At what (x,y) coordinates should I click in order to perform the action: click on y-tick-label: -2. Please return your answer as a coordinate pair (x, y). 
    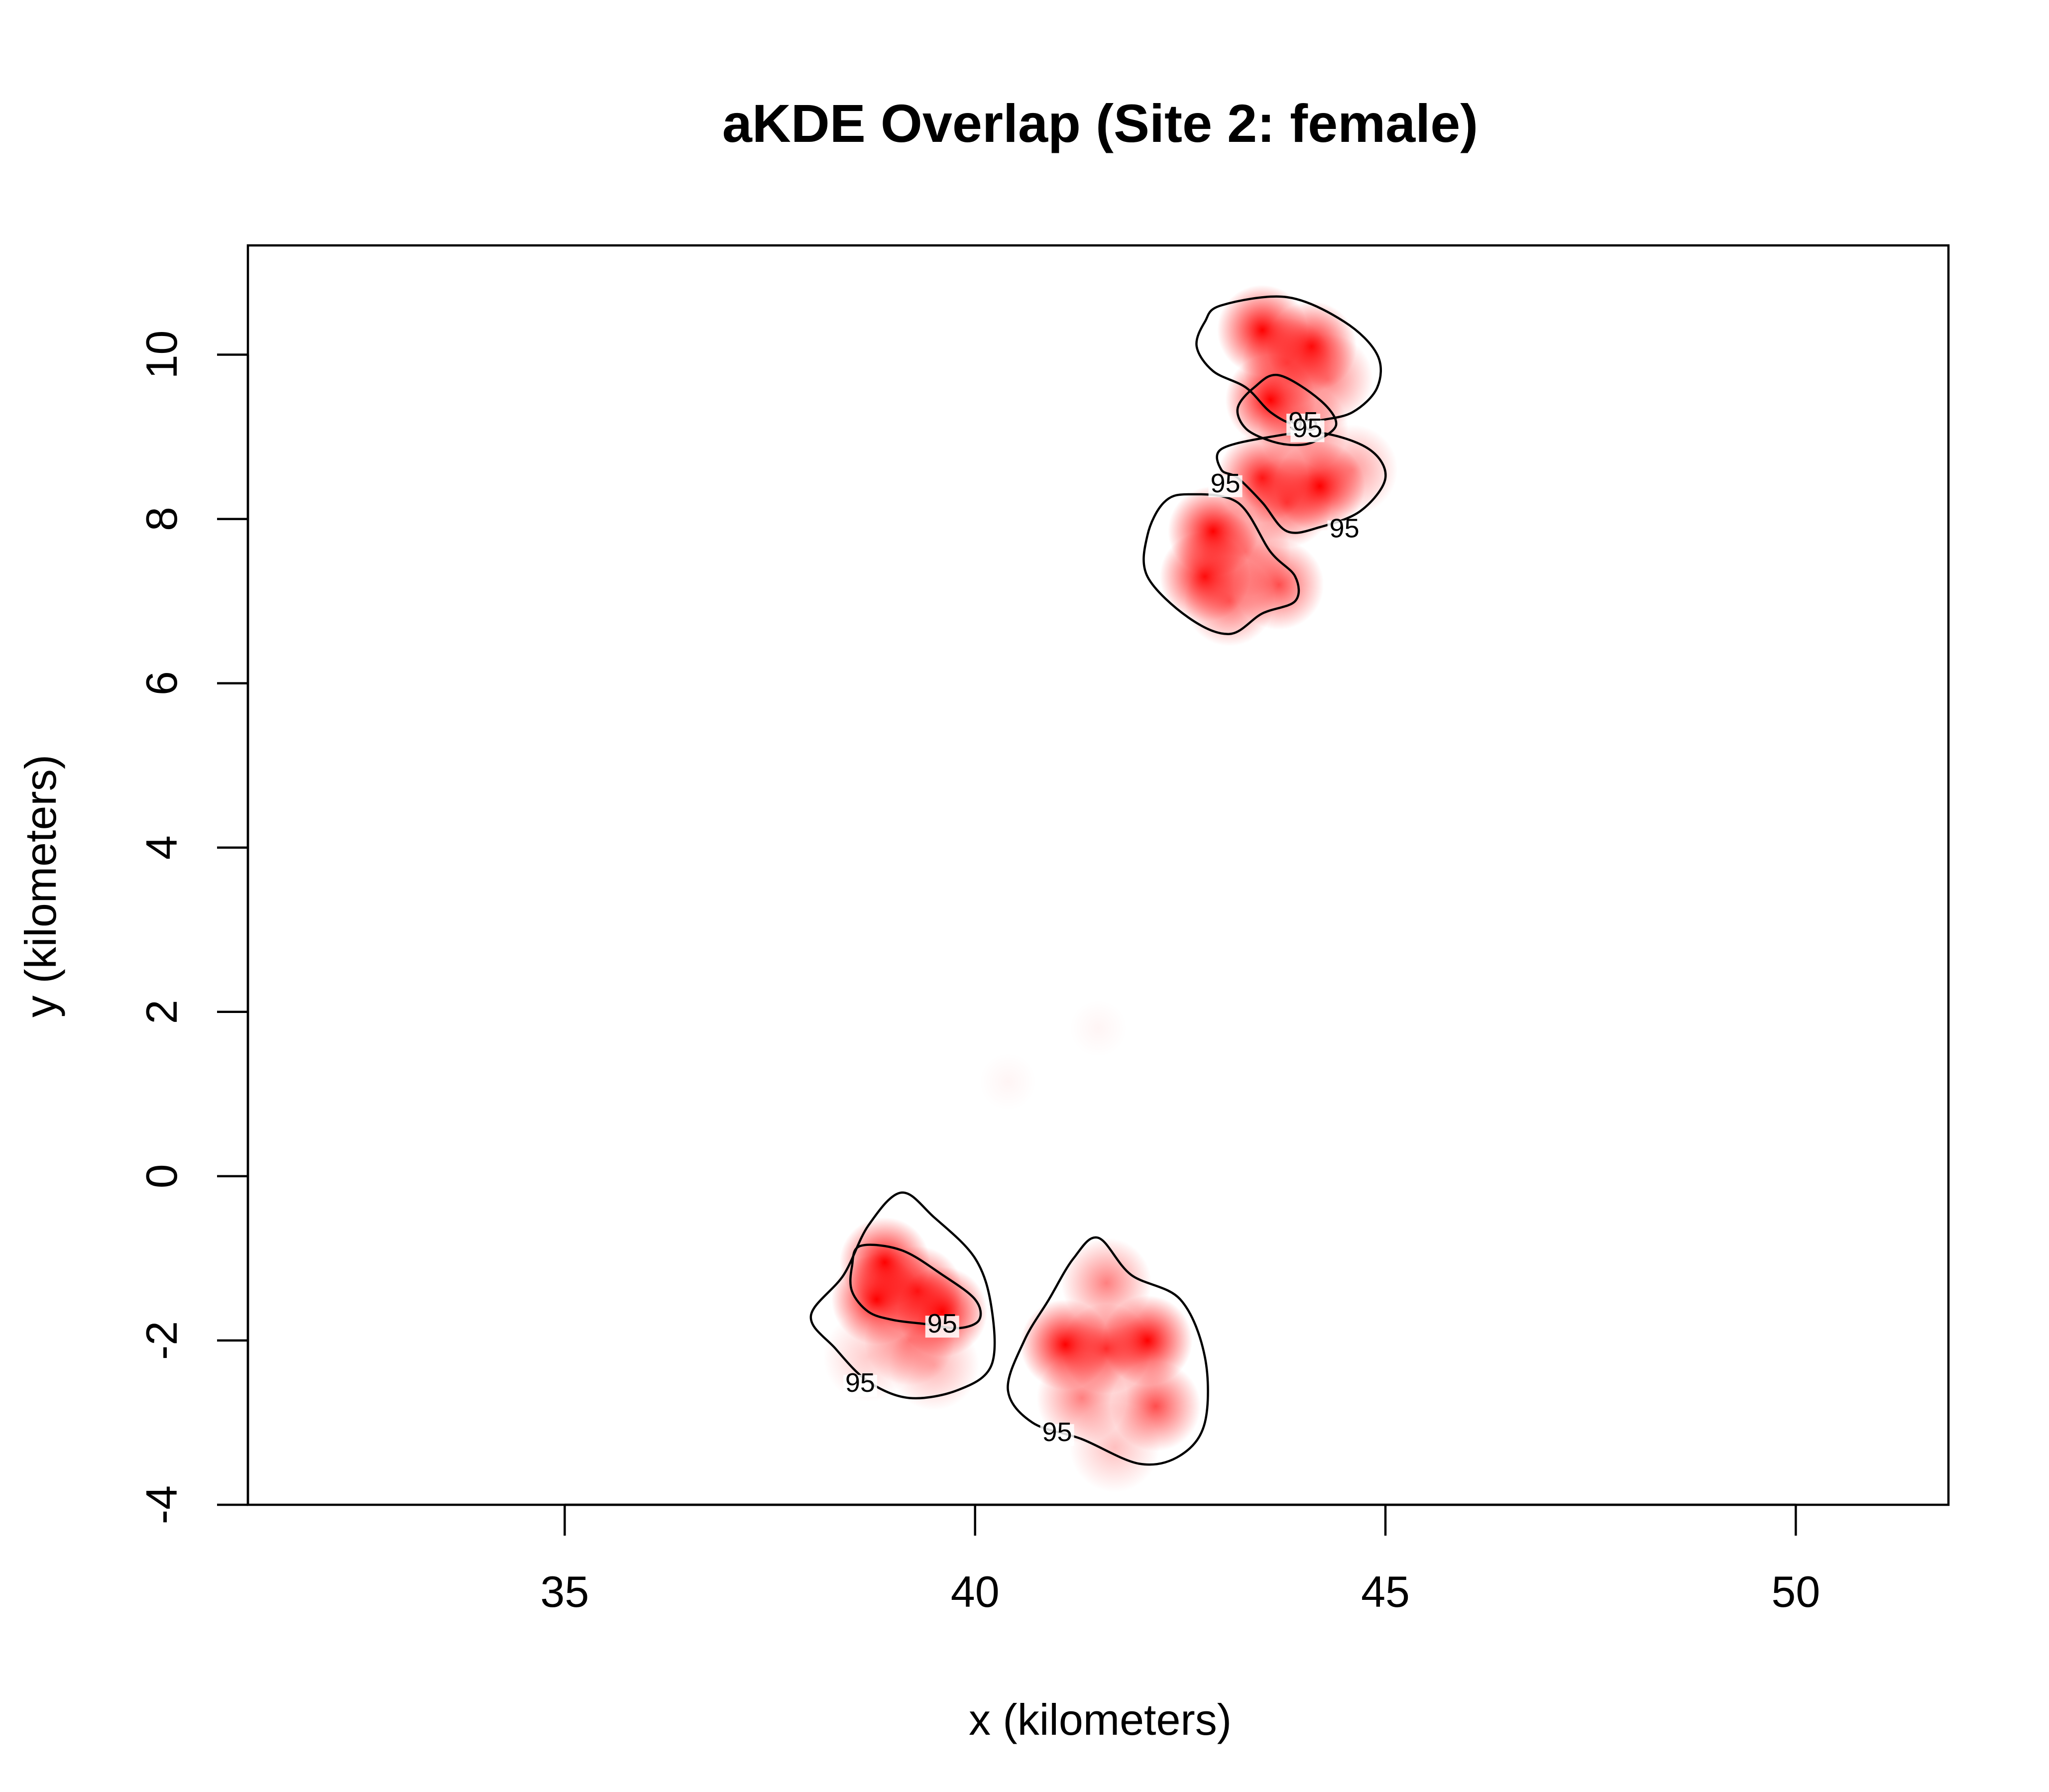
    Looking at the image, I should click on (161, 1341).